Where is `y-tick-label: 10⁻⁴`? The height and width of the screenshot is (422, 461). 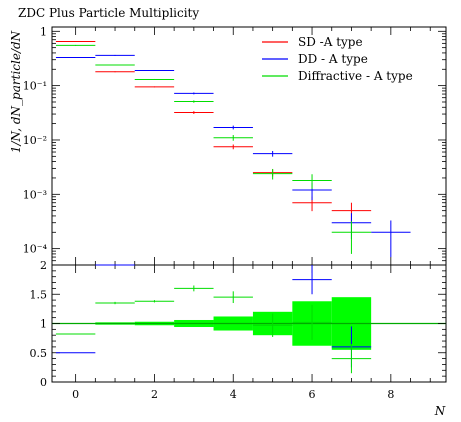 y-tick-label: 10⁻⁴ is located at coordinates (35, 249).